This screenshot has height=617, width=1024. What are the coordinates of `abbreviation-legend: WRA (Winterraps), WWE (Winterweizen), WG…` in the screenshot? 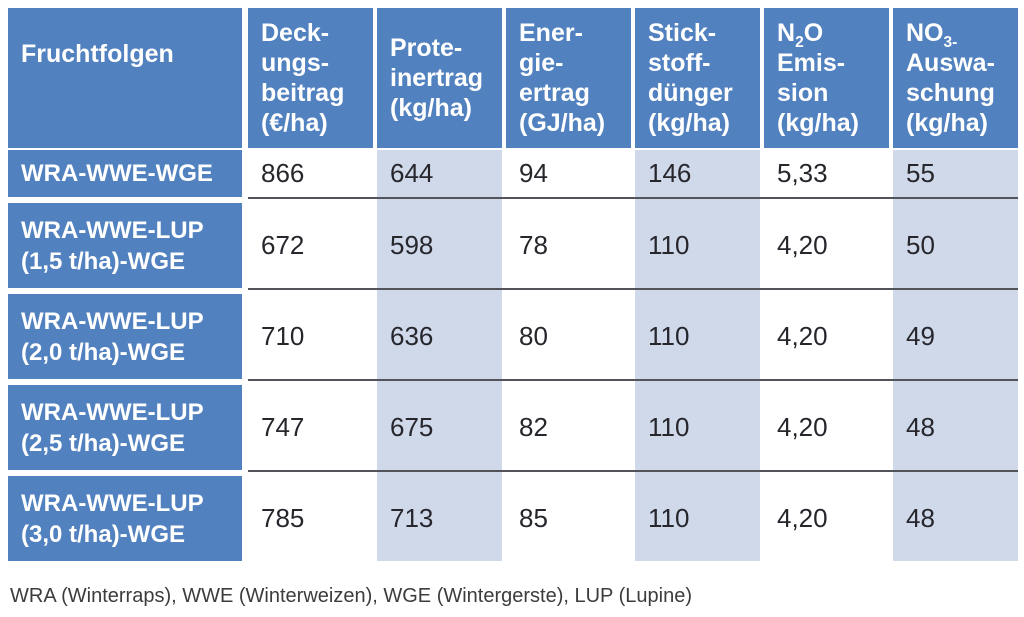 It's located at (351, 596).